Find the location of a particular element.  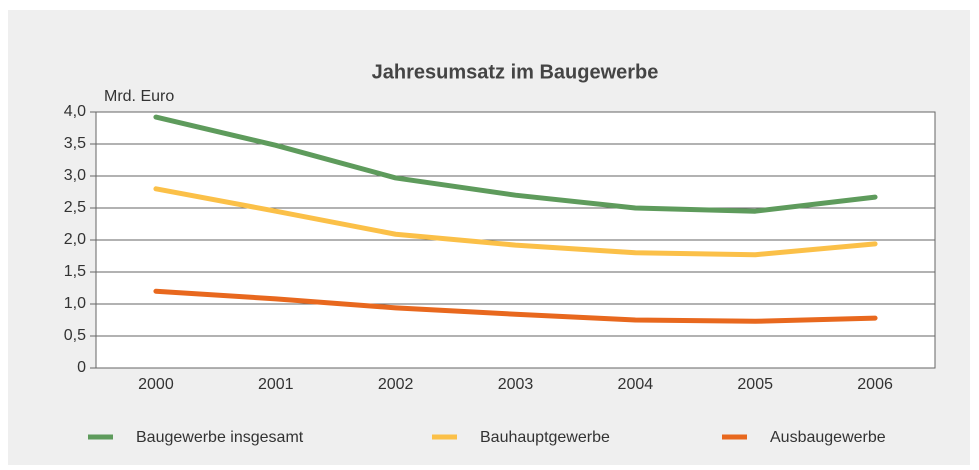

y-tick-label: 1,5 is located at coordinates (75, 271).